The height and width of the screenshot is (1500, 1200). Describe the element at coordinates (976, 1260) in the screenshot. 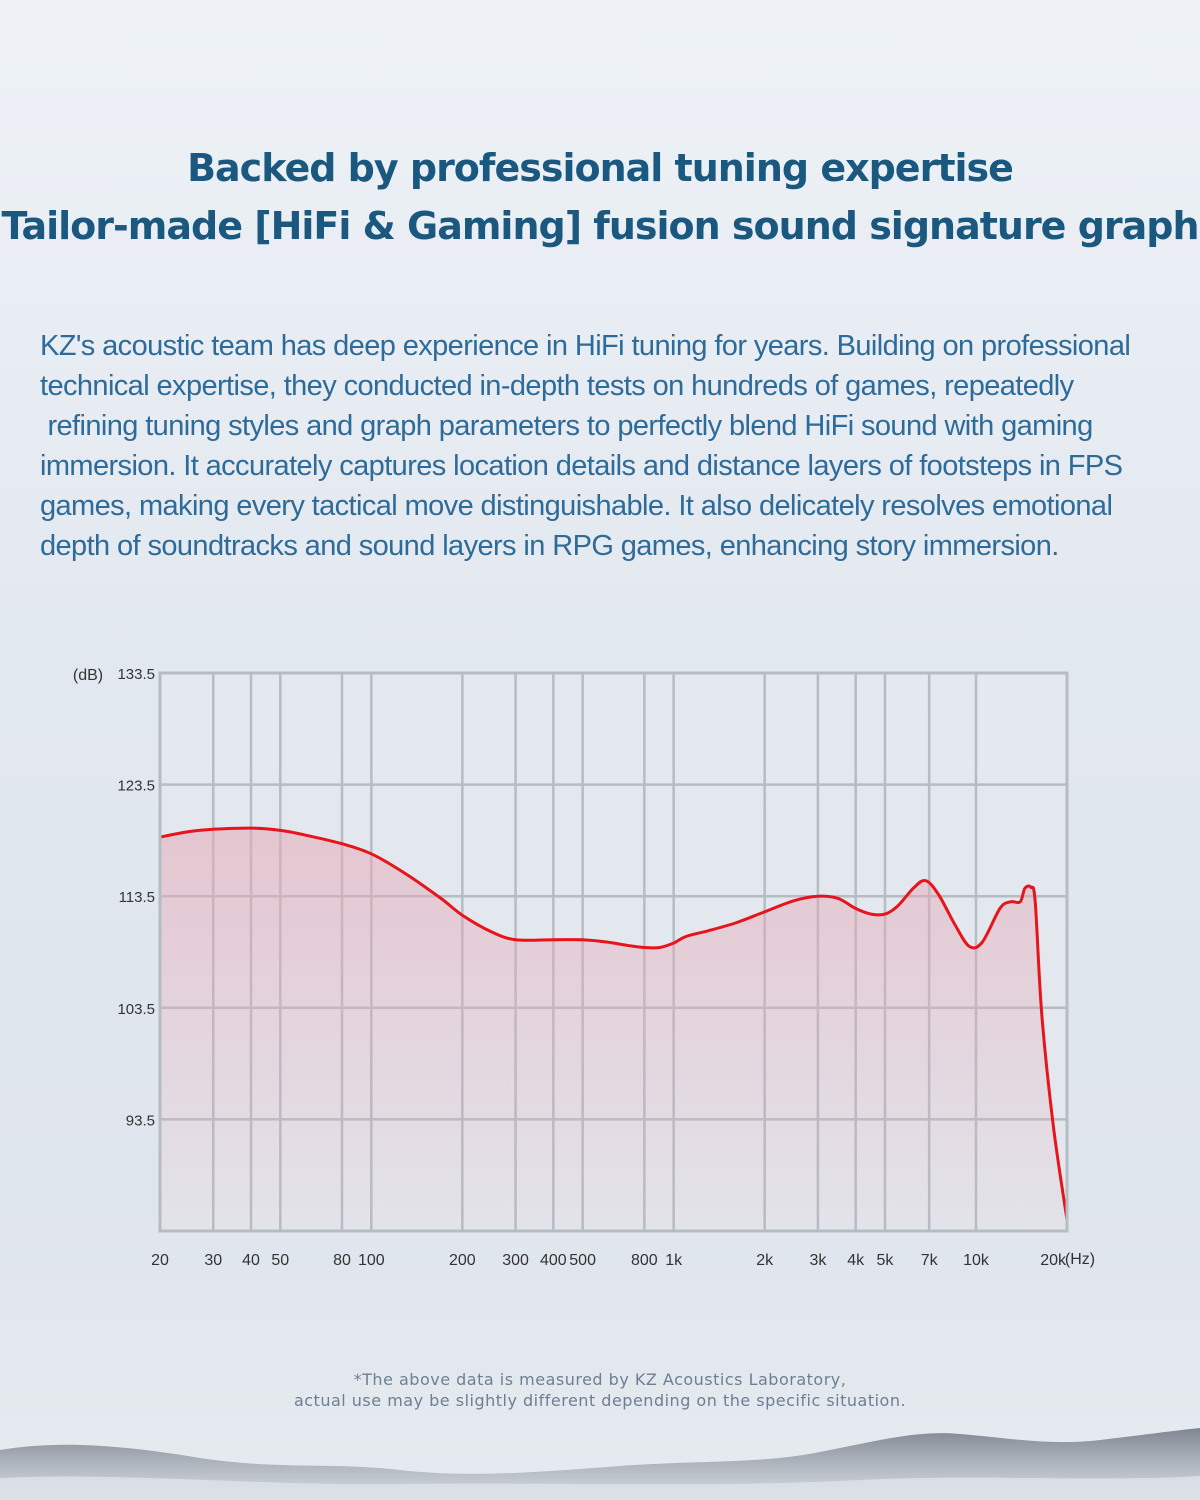

I see `x-tick-label: 10k` at that location.